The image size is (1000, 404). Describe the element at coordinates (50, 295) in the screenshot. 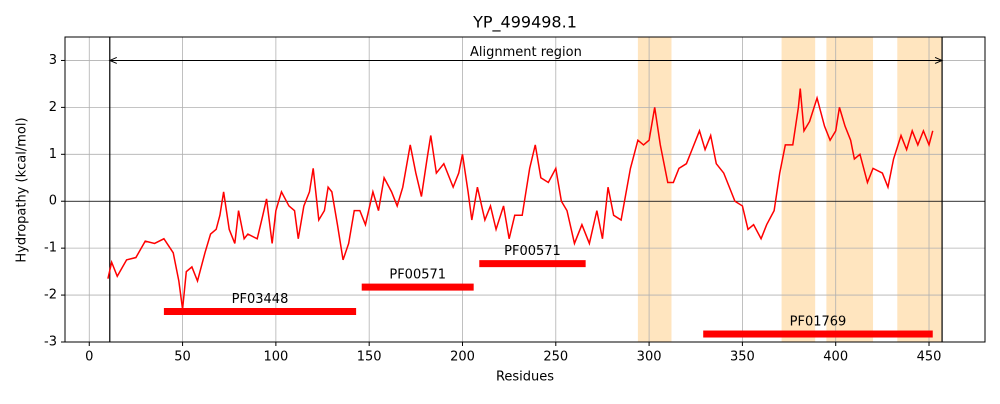

I see `y-tick-label: -2` at that location.